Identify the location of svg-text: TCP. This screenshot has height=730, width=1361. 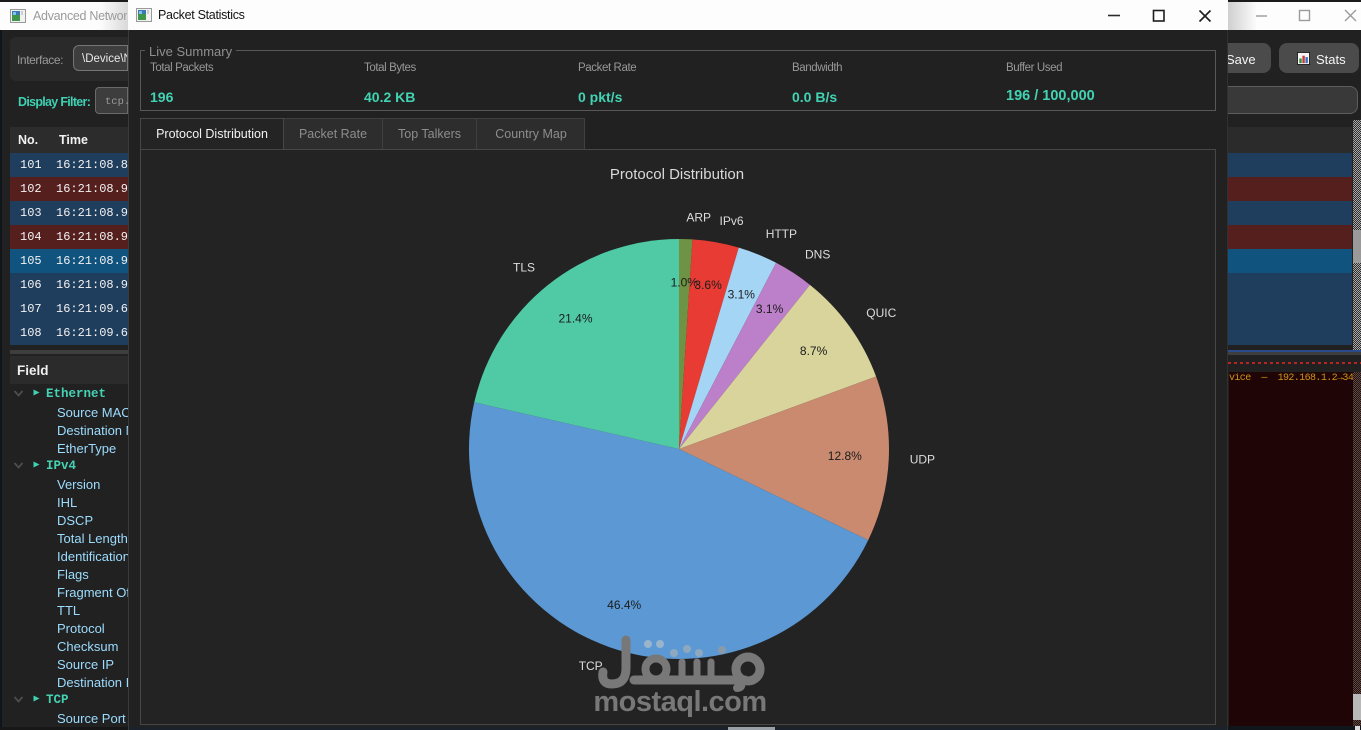
(591, 666).